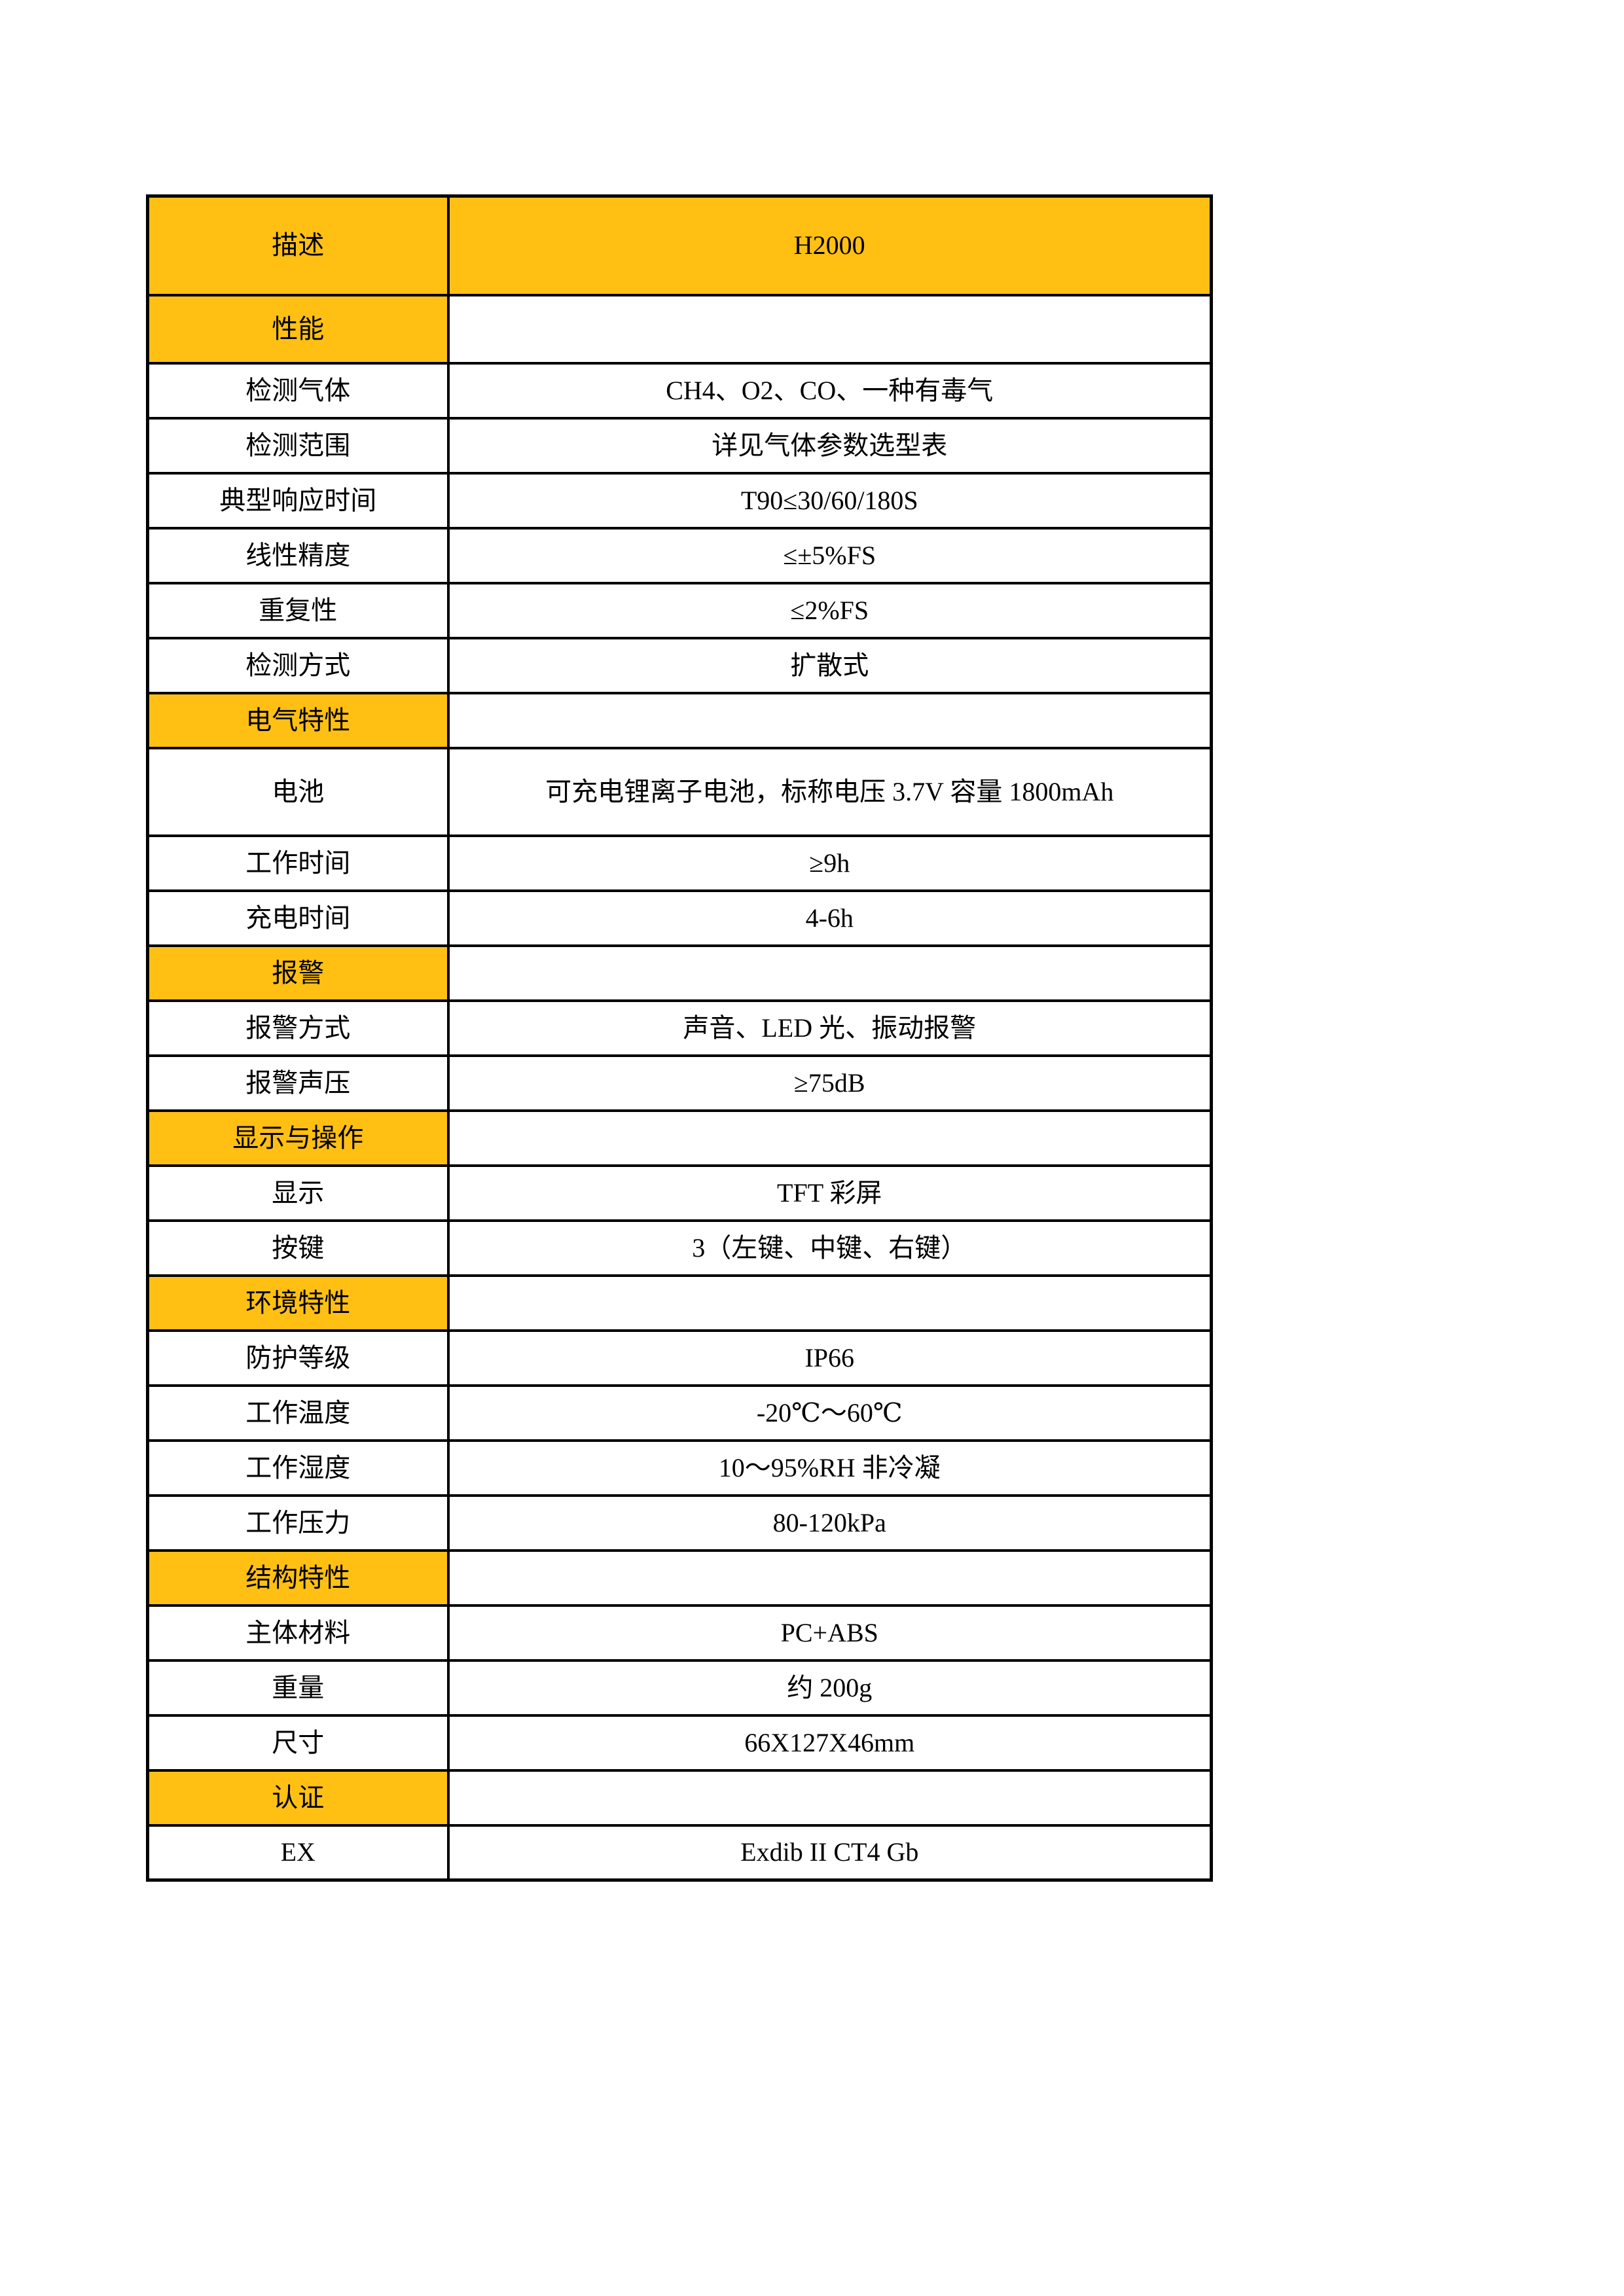  What do you see at coordinates (298, 1303) in the screenshot?
I see `section-label-cell: 环境特性` at bounding box center [298, 1303].